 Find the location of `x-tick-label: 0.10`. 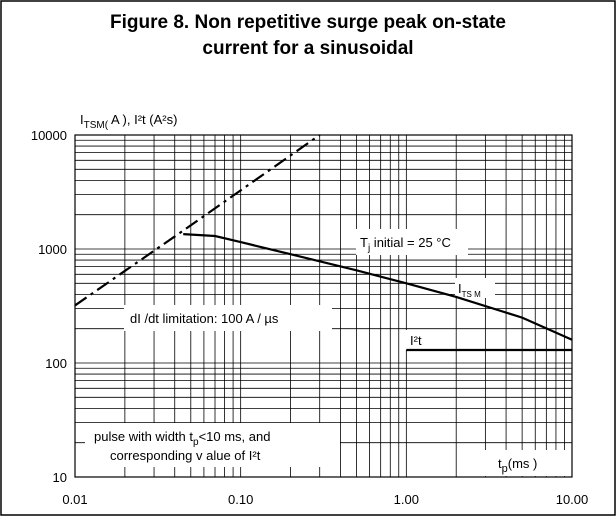

x-tick-label: 0.10 is located at coordinates (240, 499).